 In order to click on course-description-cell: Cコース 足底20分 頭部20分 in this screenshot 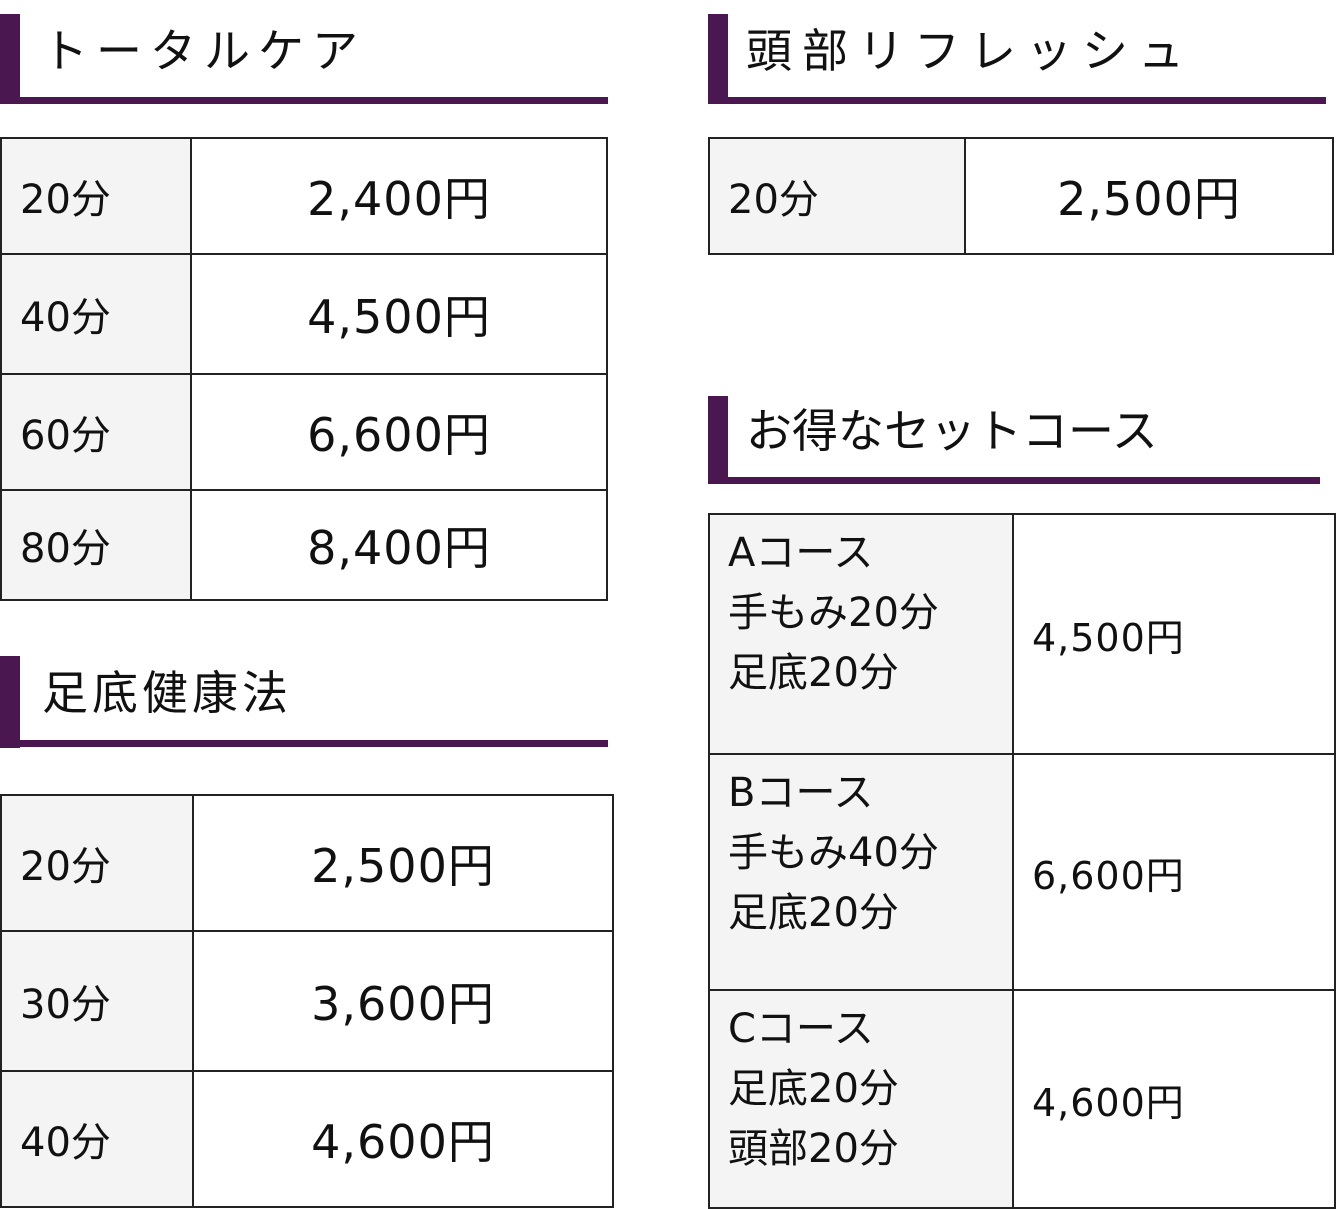, I will do `click(861, 1099)`.